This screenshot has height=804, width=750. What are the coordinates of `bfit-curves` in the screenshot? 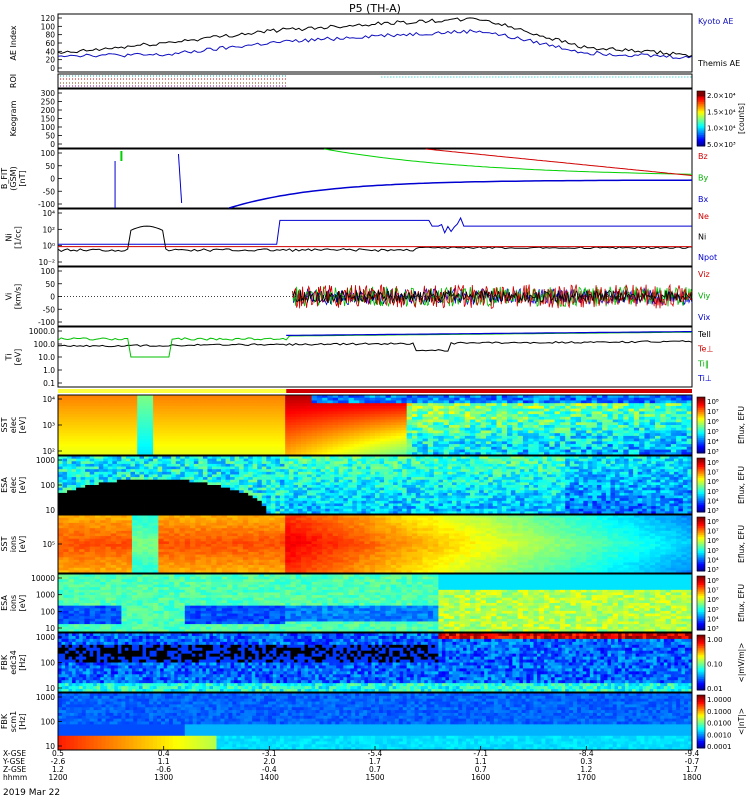 It's located at (403, 178).